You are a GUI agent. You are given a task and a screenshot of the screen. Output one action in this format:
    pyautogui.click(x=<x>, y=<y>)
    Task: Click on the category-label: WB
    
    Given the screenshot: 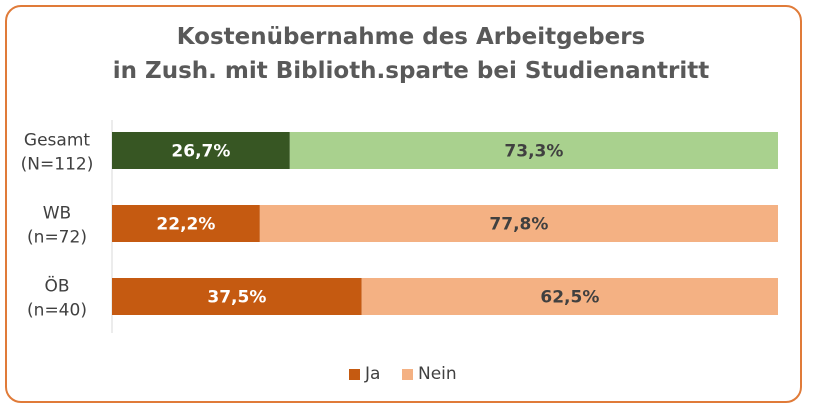 What is the action you would take?
    pyautogui.click(x=57, y=214)
    